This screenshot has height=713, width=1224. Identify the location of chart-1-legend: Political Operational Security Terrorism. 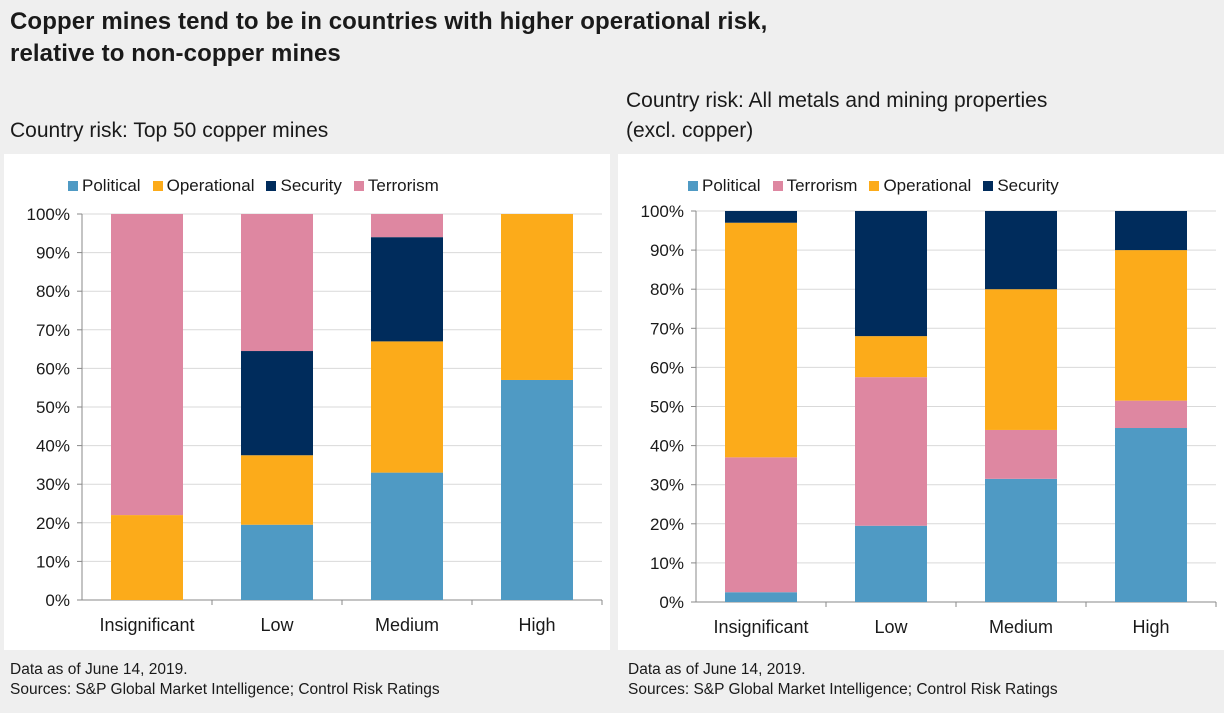
(253, 186).